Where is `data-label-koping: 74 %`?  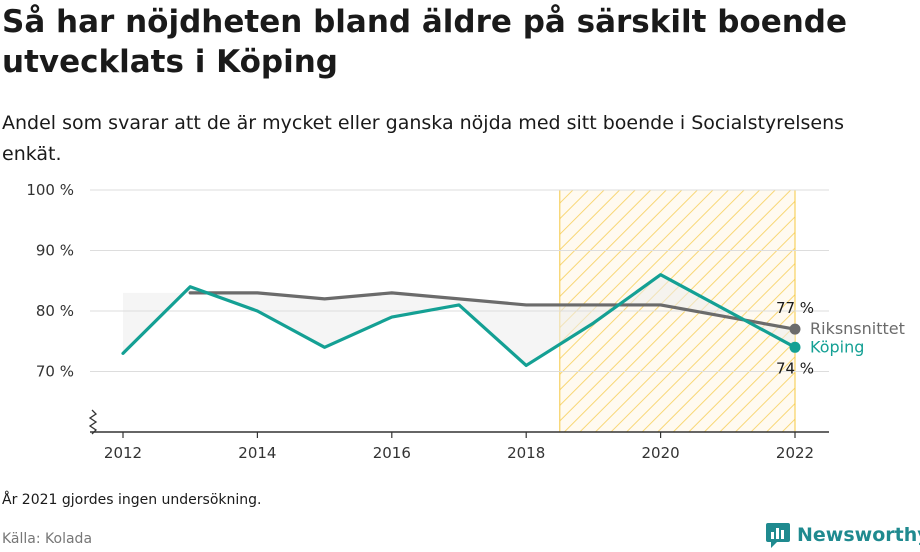 data-label-koping: 74 % is located at coordinates (795, 368).